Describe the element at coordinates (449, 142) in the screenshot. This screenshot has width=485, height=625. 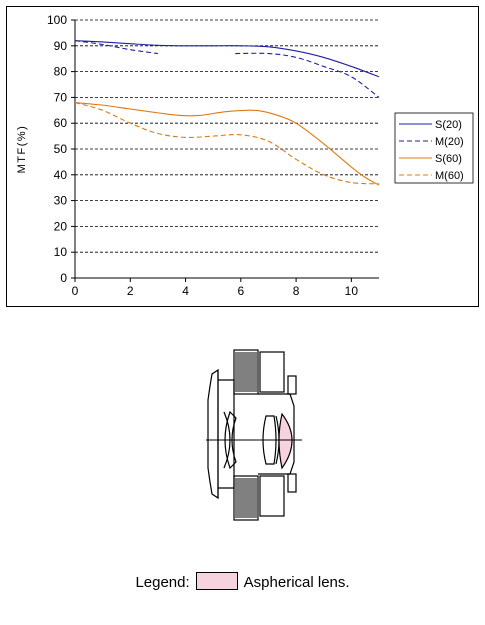
I see `legend-label: M(20)` at that location.